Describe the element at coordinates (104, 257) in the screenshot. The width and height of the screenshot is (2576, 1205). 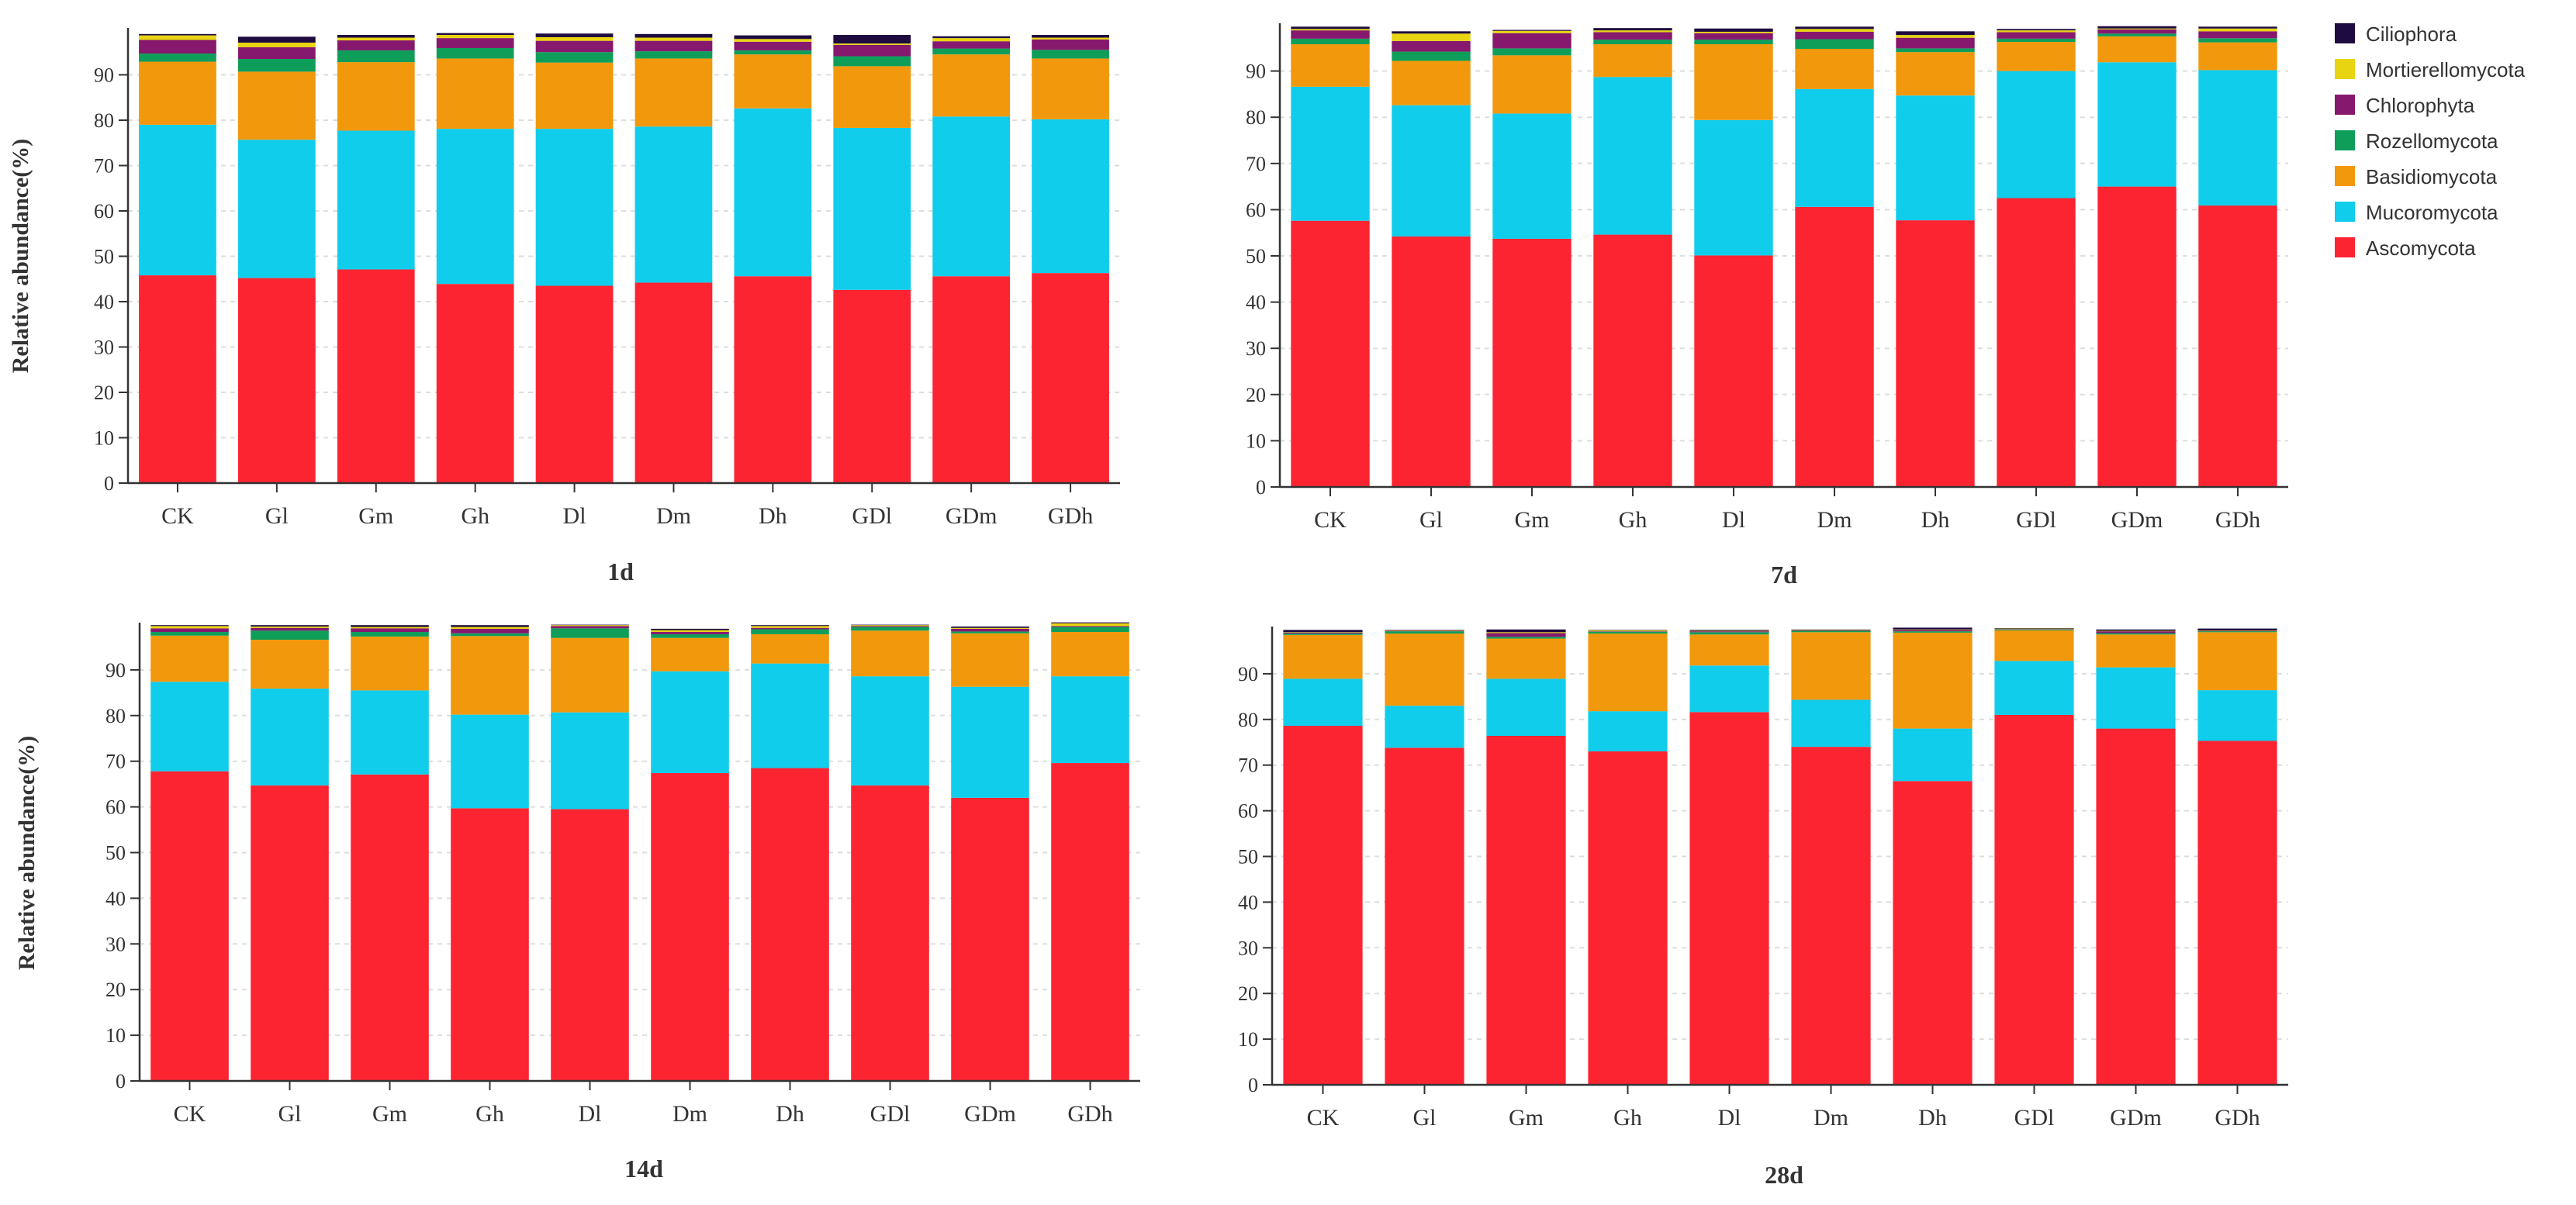
I see `y-tick-label: 50` at that location.